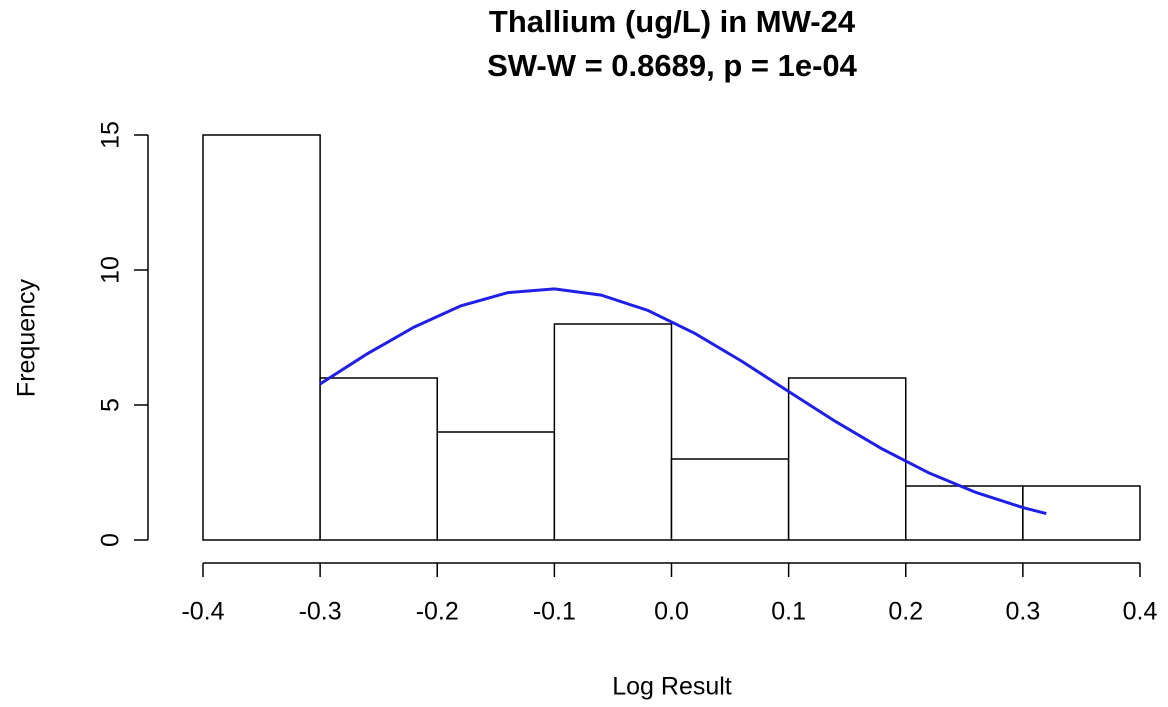  Describe the element at coordinates (111, 135) in the screenshot. I see `y-tick-label: 15` at that location.